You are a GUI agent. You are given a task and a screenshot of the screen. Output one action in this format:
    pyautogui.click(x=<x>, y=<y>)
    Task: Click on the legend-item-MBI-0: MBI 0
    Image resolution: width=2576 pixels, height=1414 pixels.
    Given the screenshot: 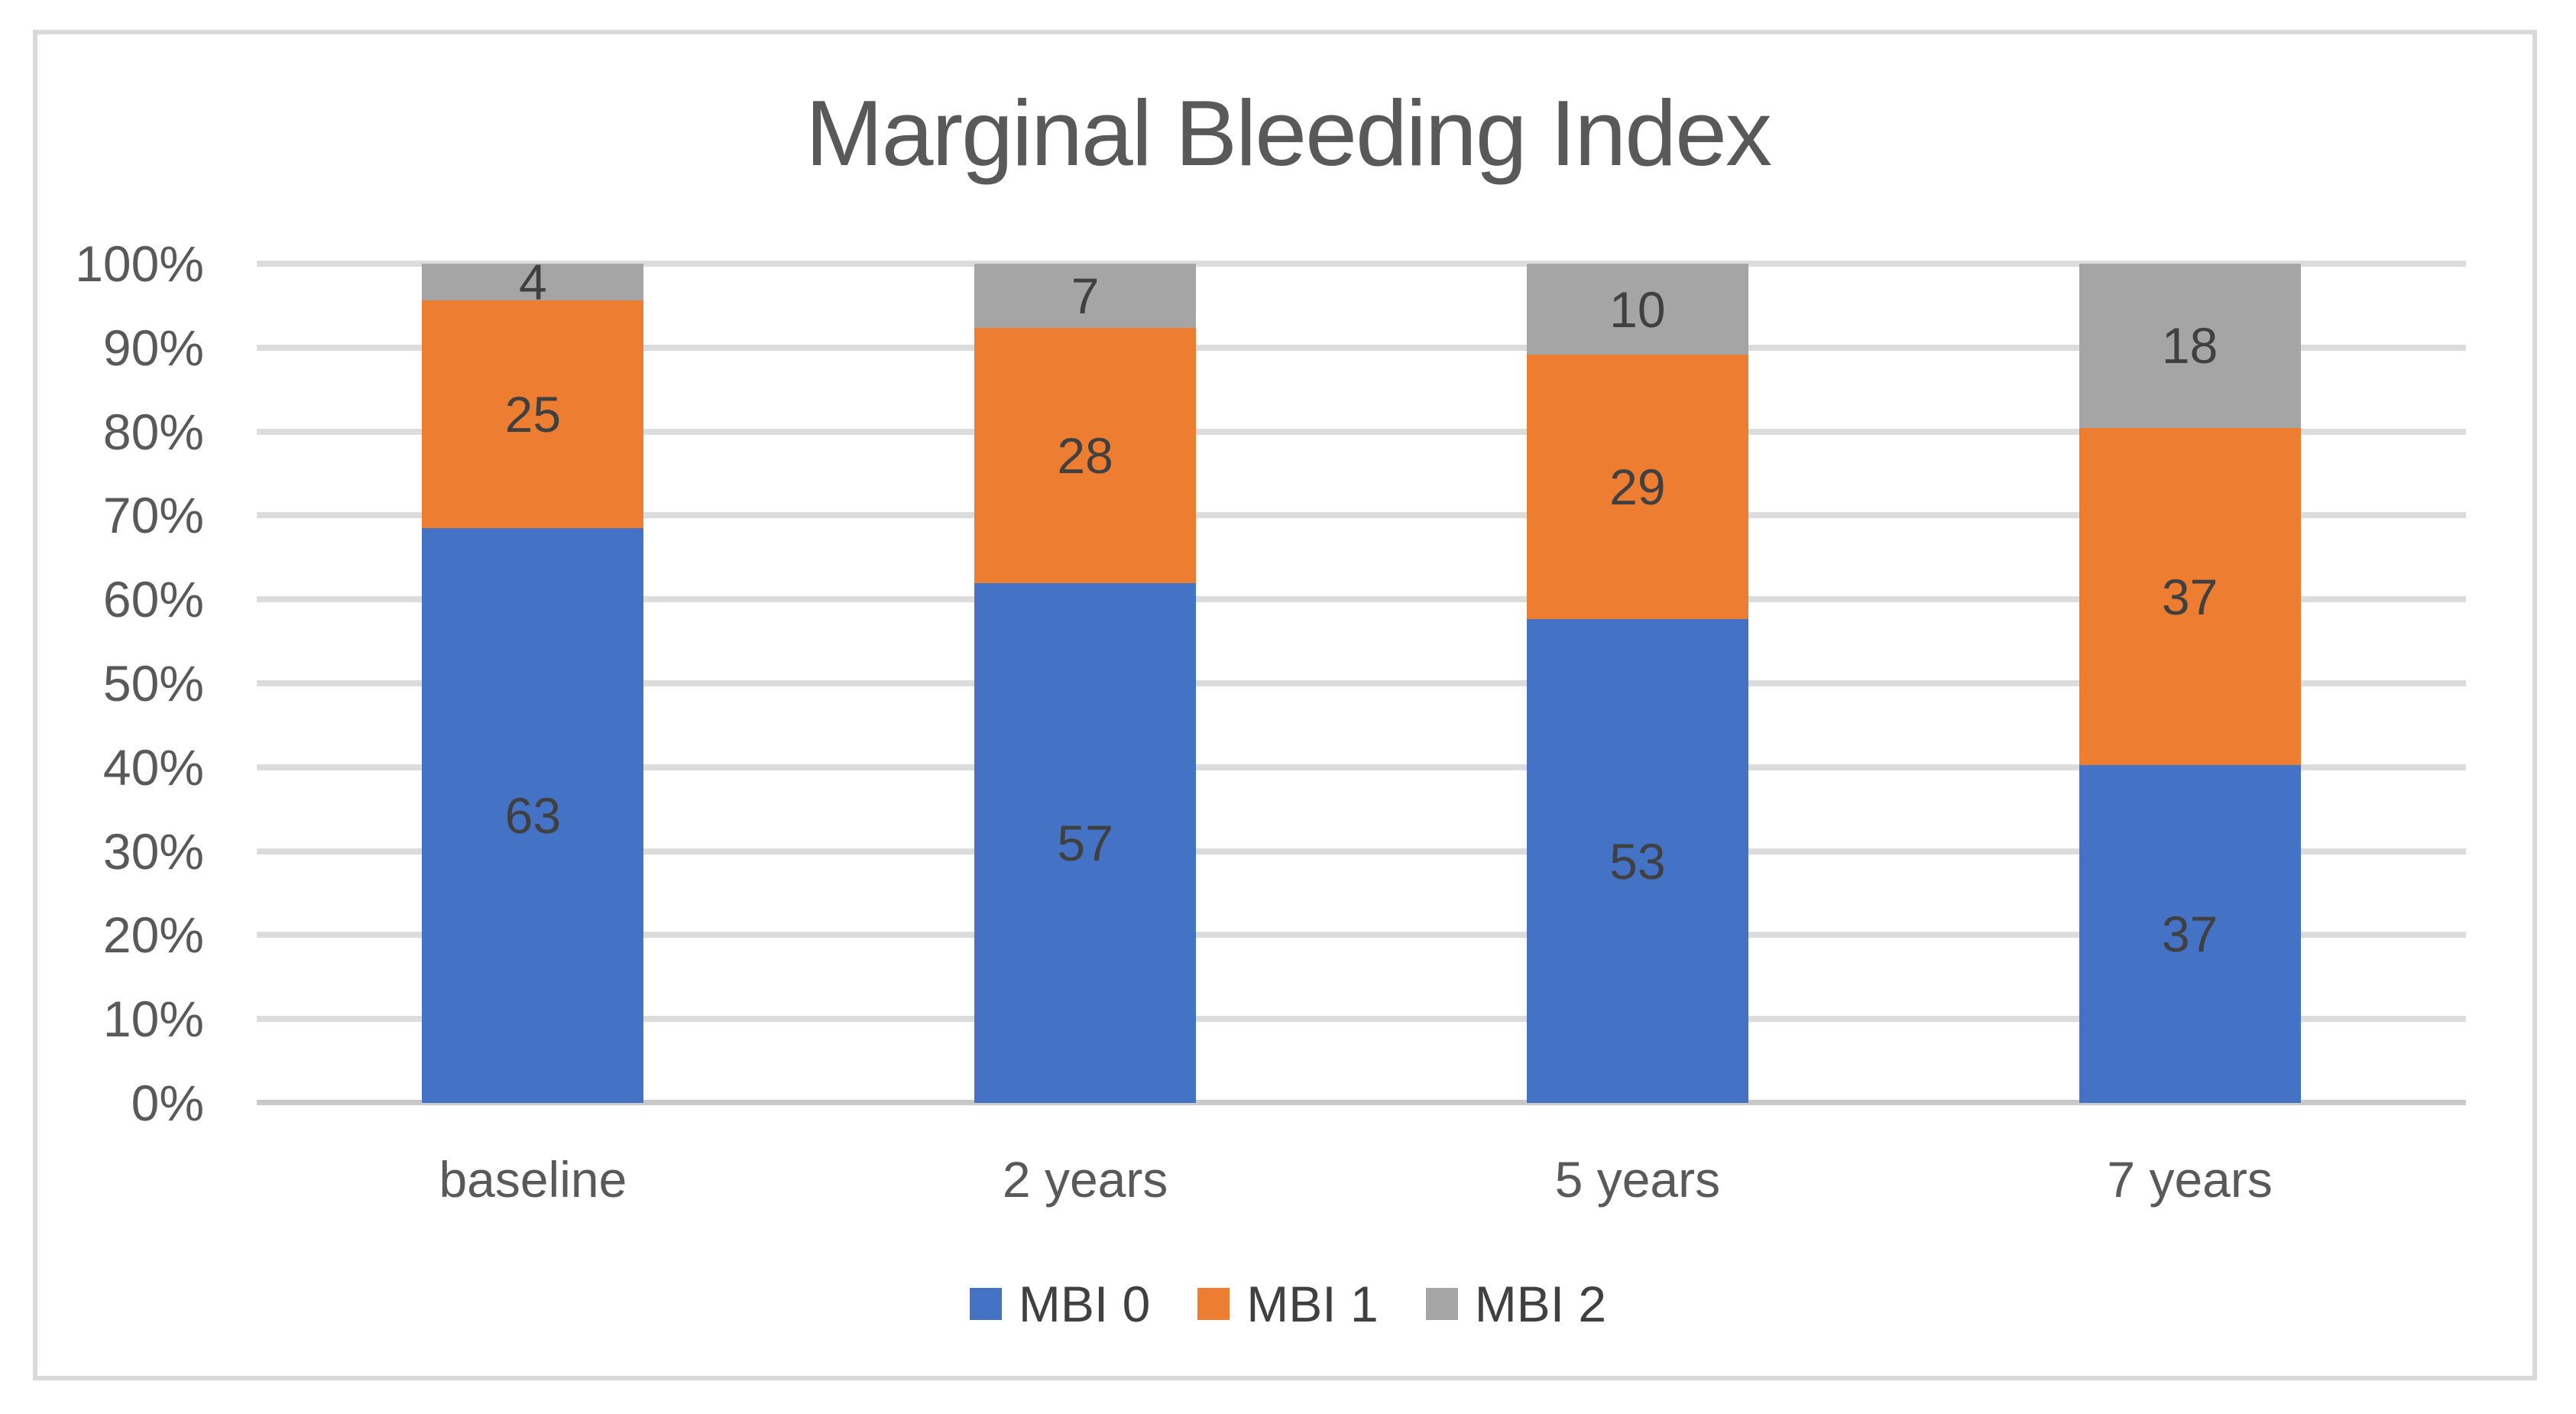 What is the action you would take?
    pyautogui.click(x=1060, y=1304)
    